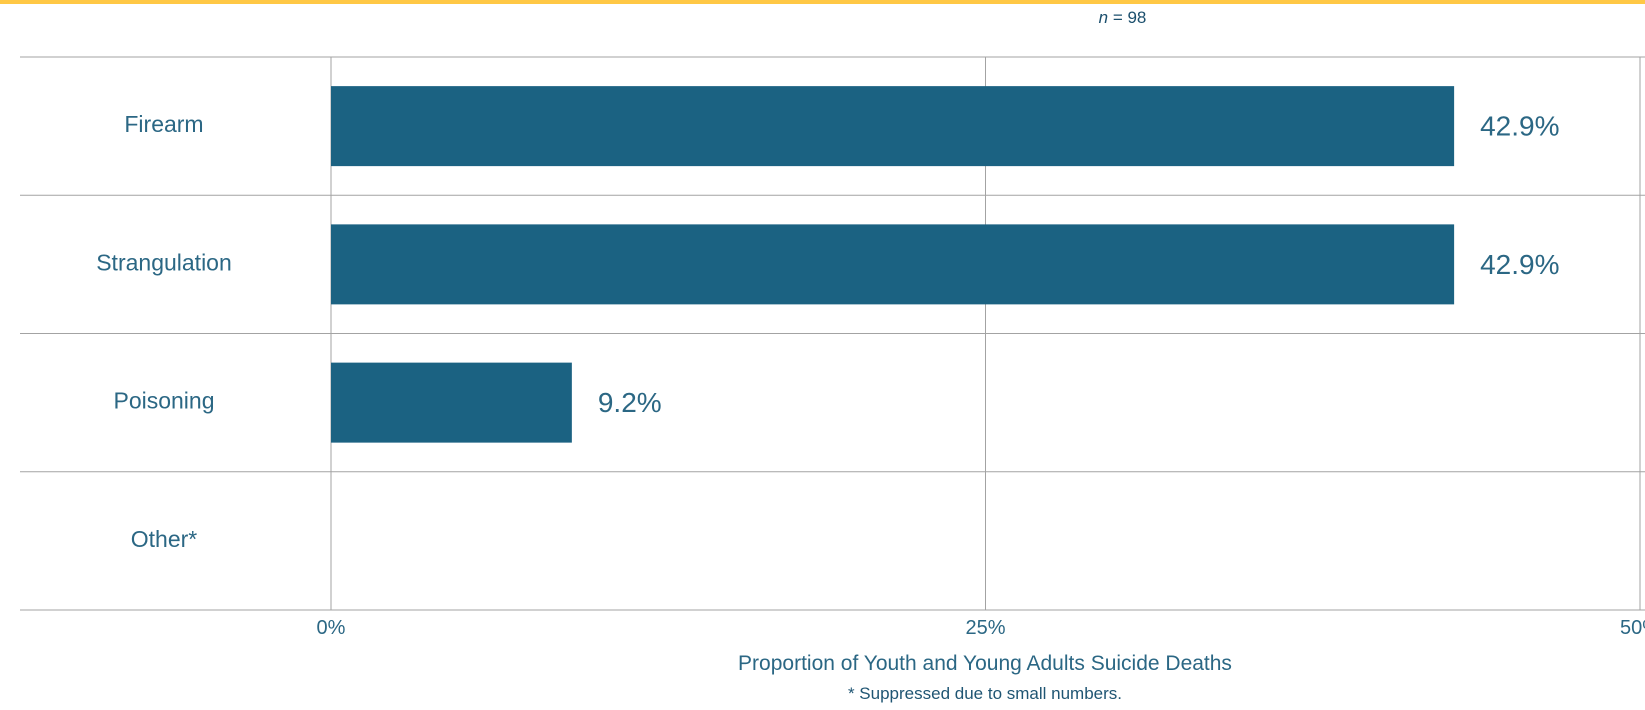 The height and width of the screenshot is (710, 1645). What do you see at coordinates (822, 2) in the screenshot?
I see `top-accent-border` at bounding box center [822, 2].